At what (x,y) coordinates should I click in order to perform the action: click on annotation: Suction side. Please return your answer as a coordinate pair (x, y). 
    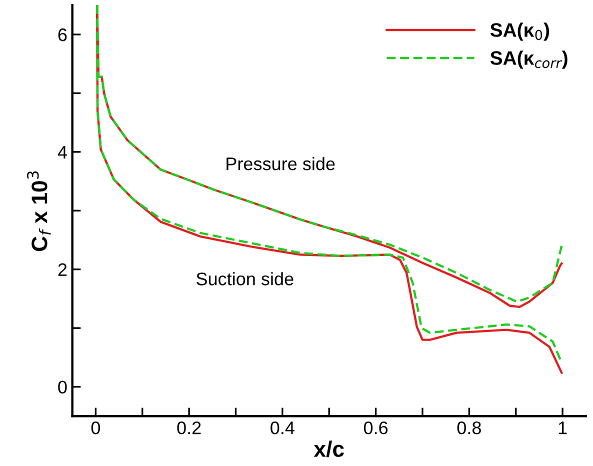
    Looking at the image, I should click on (245, 279).